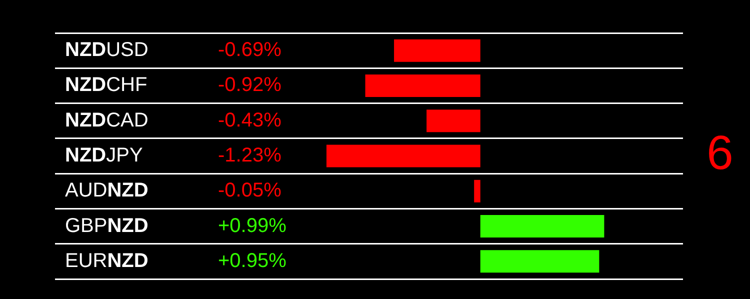 This screenshot has width=750, height=299. What do you see at coordinates (106, 261) in the screenshot?
I see `y-tick-label: EURNZD` at bounding box center [106, 261].